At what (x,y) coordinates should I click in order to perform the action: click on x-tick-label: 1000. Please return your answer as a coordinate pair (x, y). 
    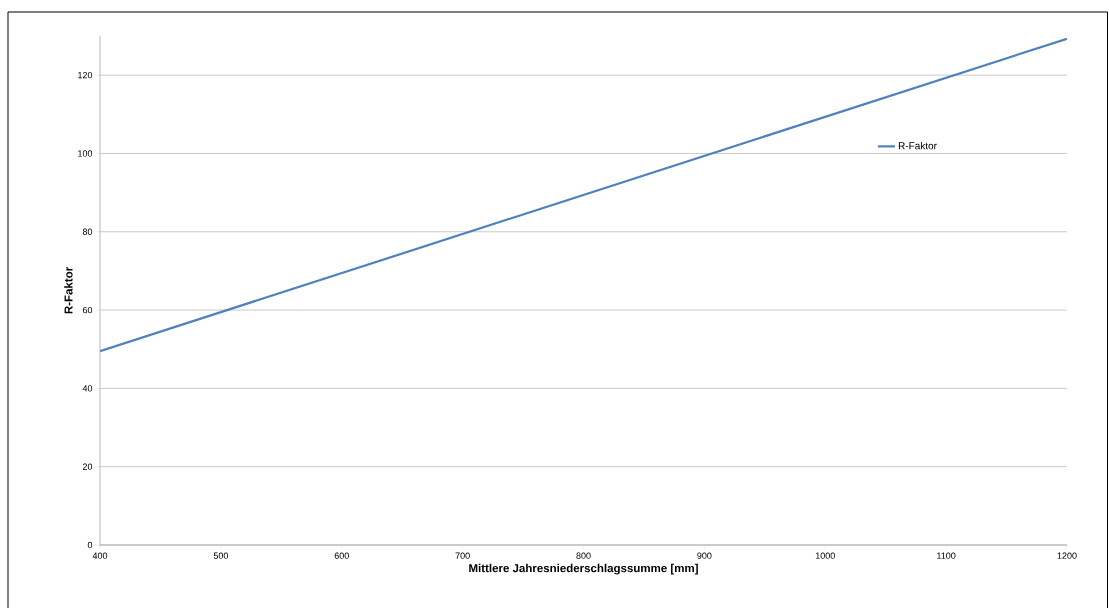
    Looking at the image, I should click on (825, 555).